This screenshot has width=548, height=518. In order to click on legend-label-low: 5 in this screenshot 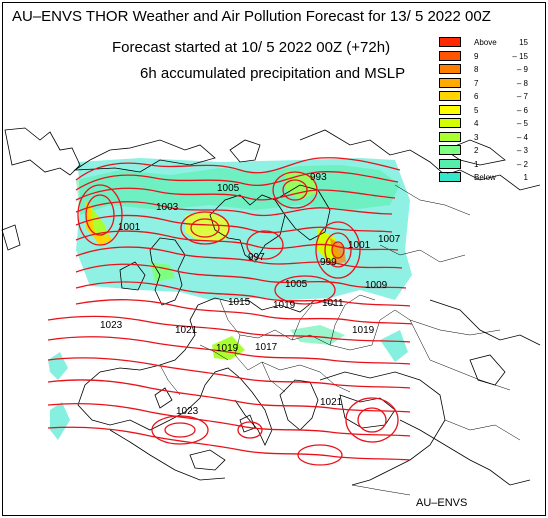, I will do `click(476, 110)`.